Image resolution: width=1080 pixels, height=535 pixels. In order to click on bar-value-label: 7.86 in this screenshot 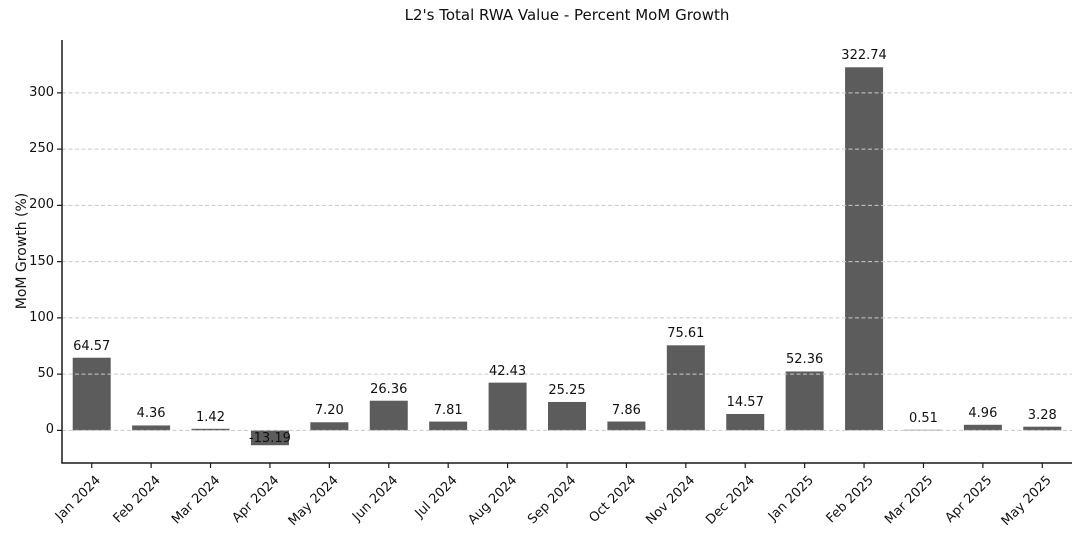, I will do `click(626, 410)`.